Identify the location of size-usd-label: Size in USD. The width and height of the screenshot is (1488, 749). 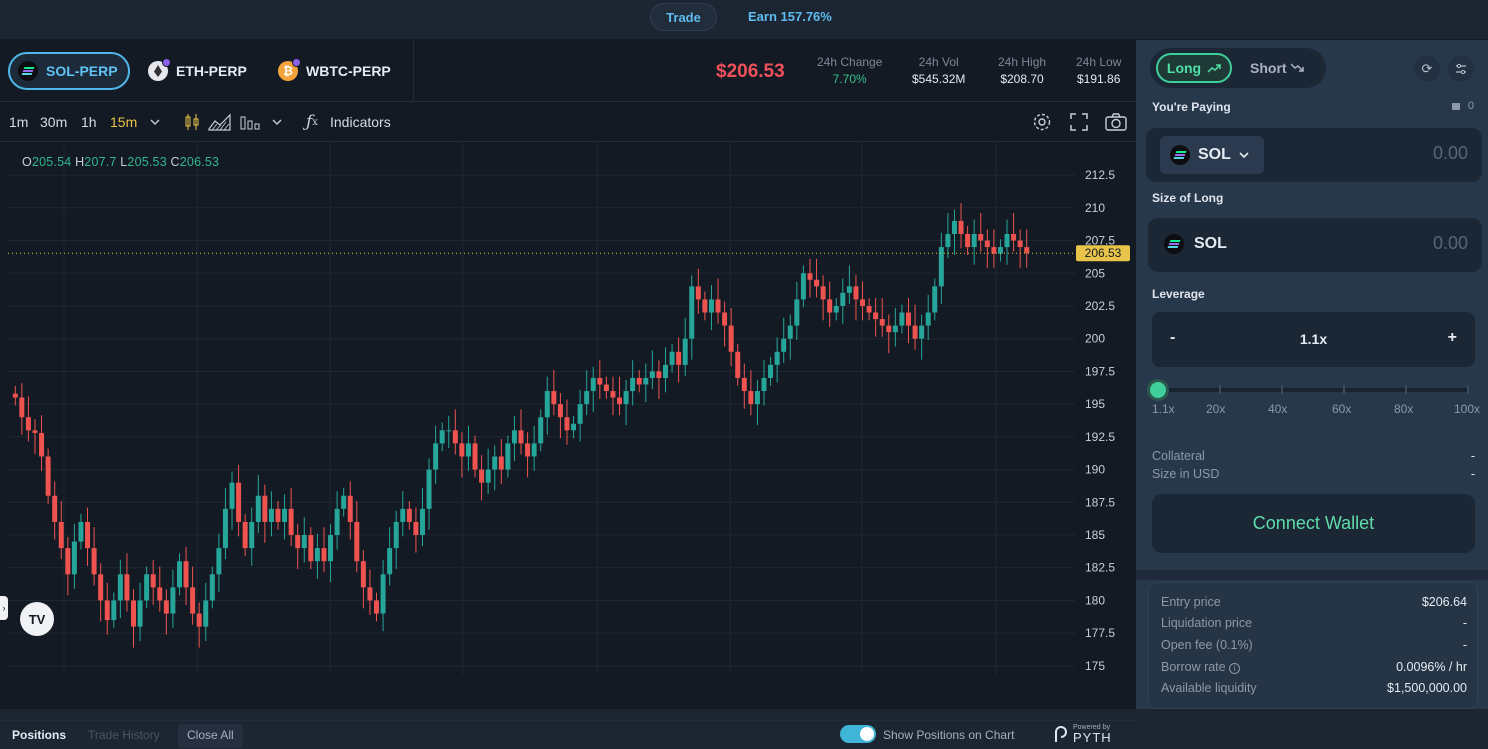
(1186, 474).